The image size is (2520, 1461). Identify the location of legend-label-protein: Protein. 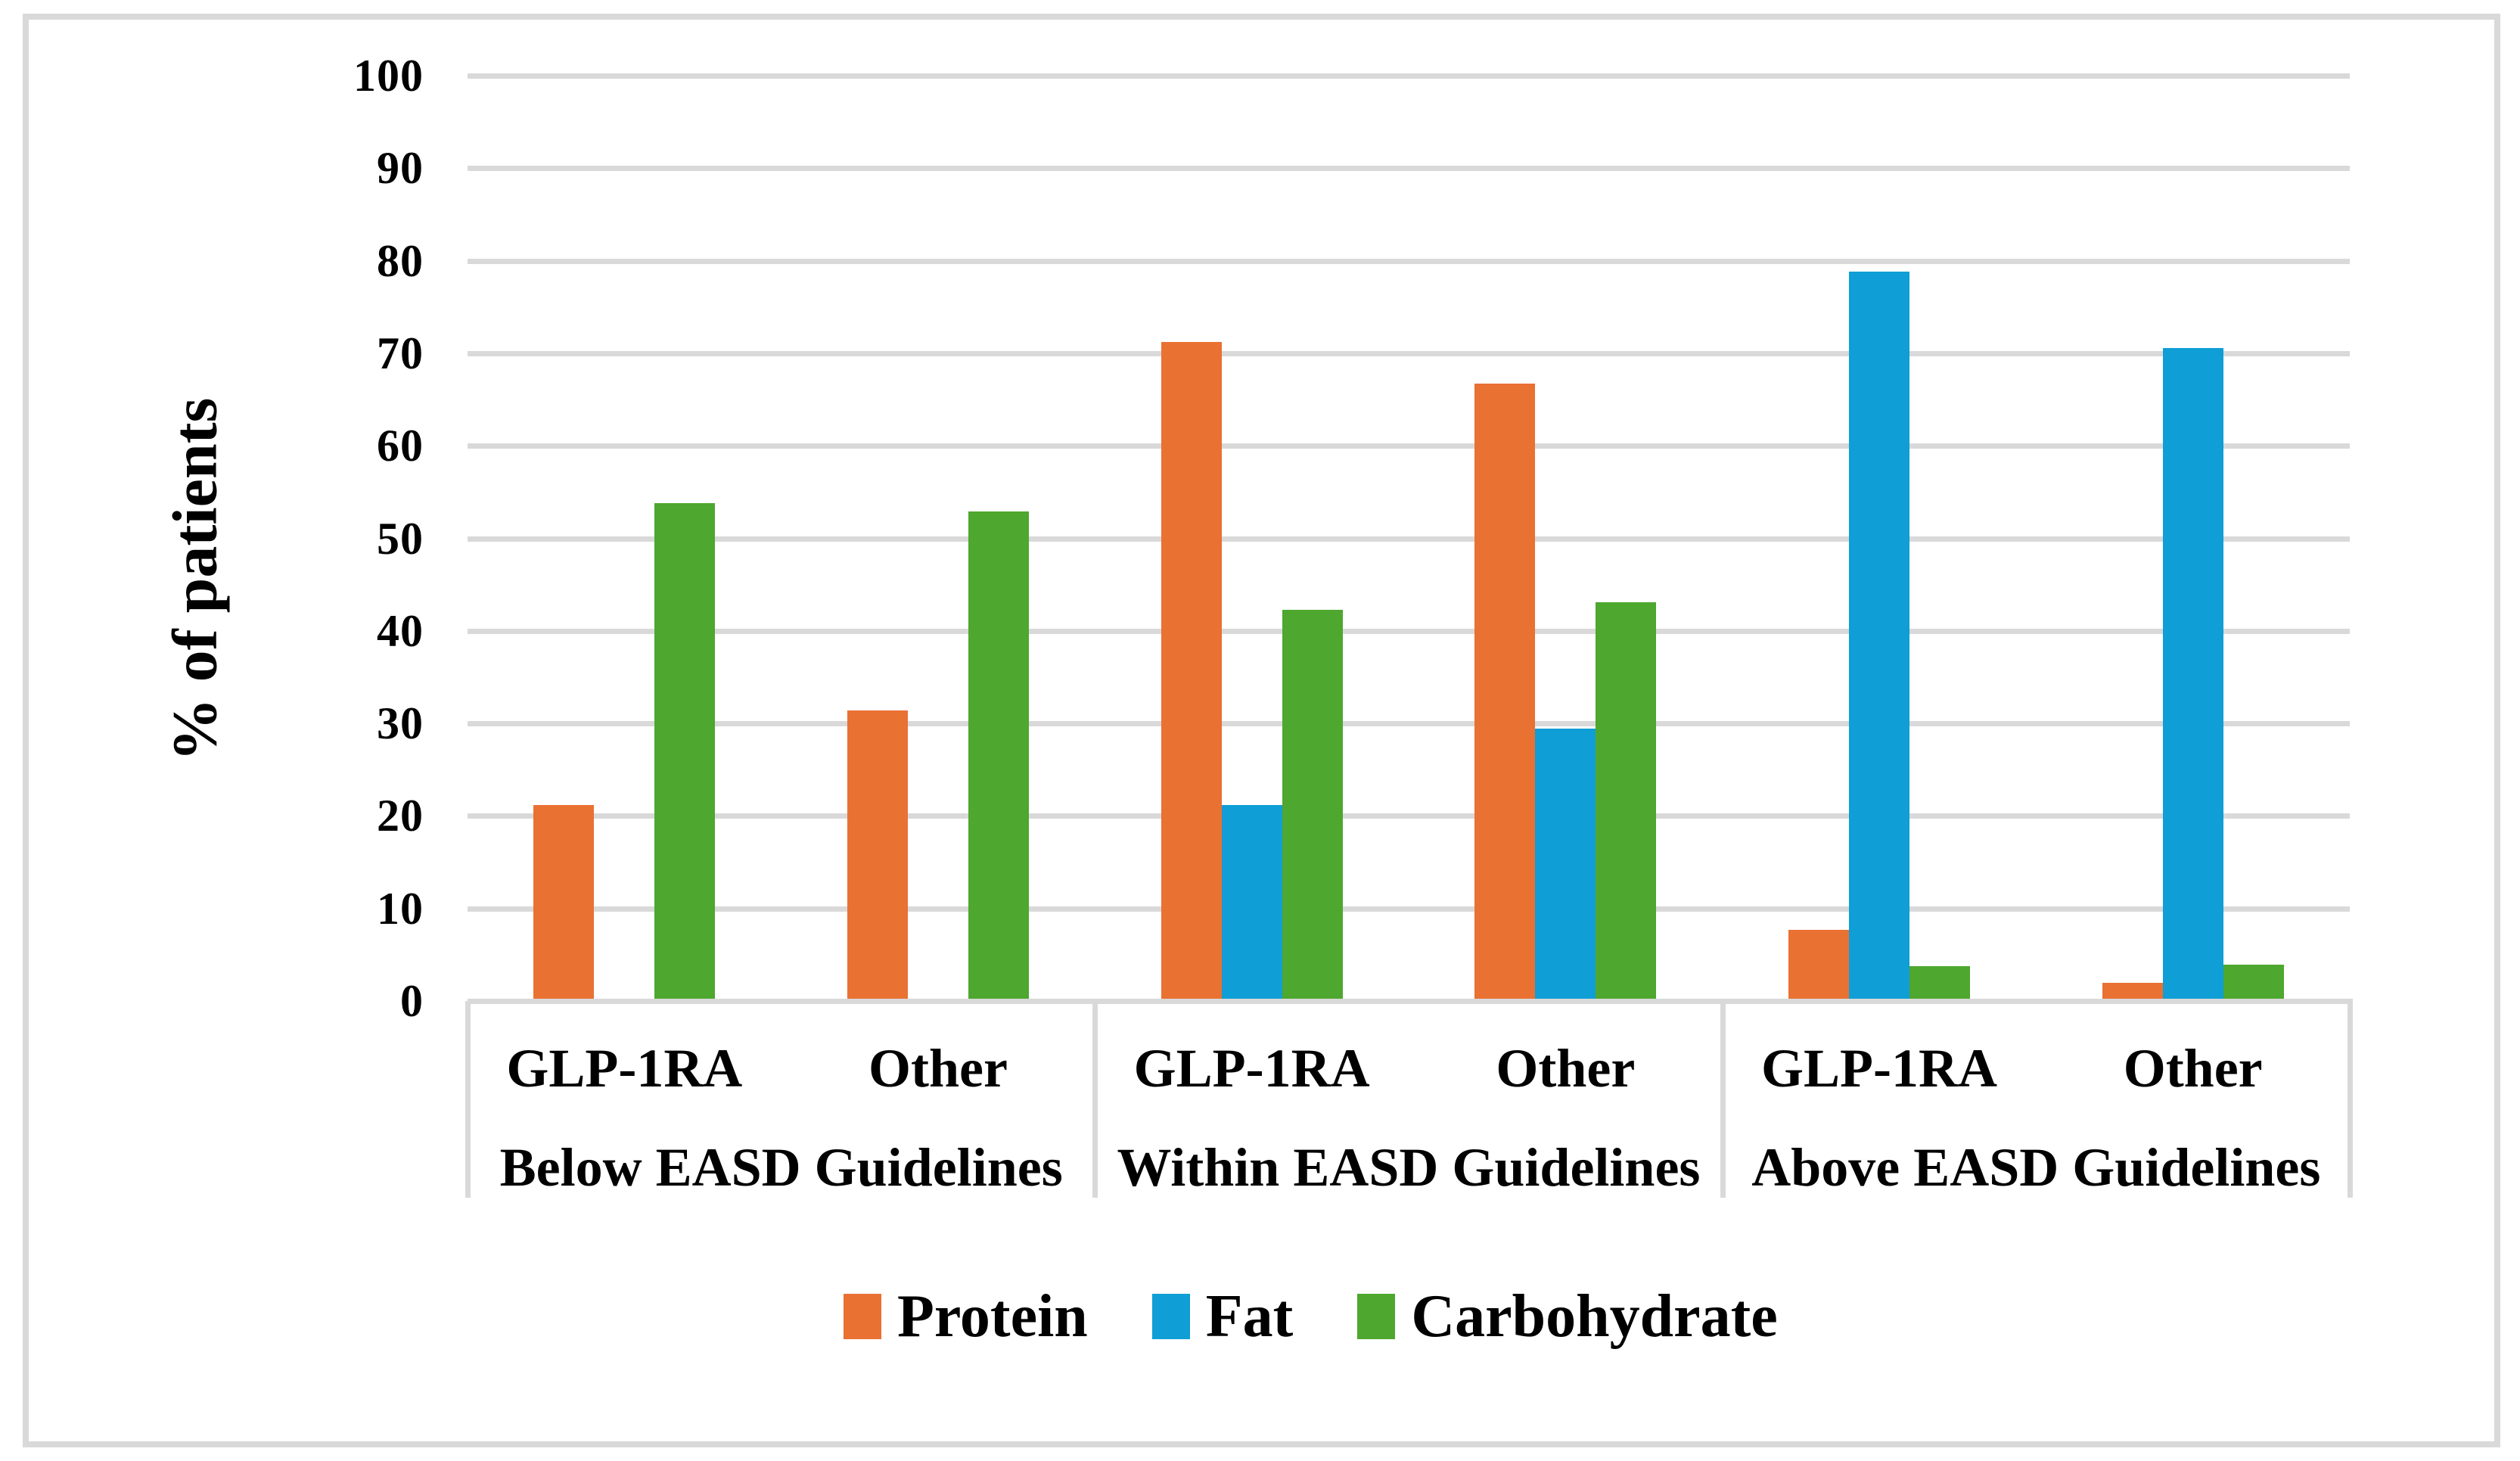
(992, 1317).